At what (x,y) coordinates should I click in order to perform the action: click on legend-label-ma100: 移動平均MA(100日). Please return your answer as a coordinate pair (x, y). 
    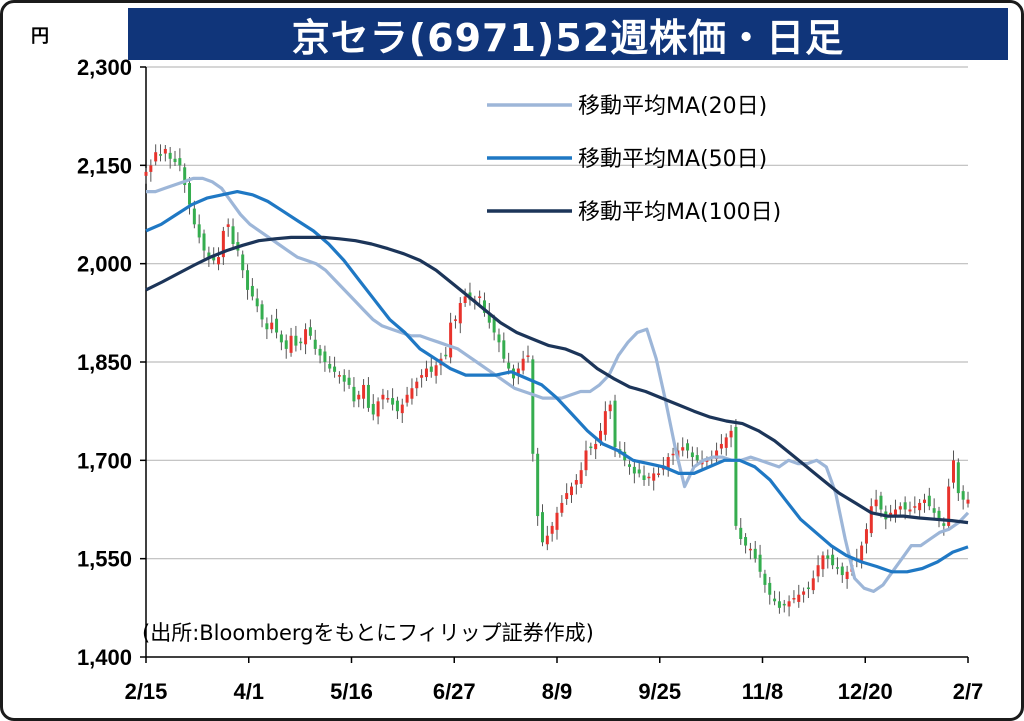
    Looking at the image, I should click on (679, 212).